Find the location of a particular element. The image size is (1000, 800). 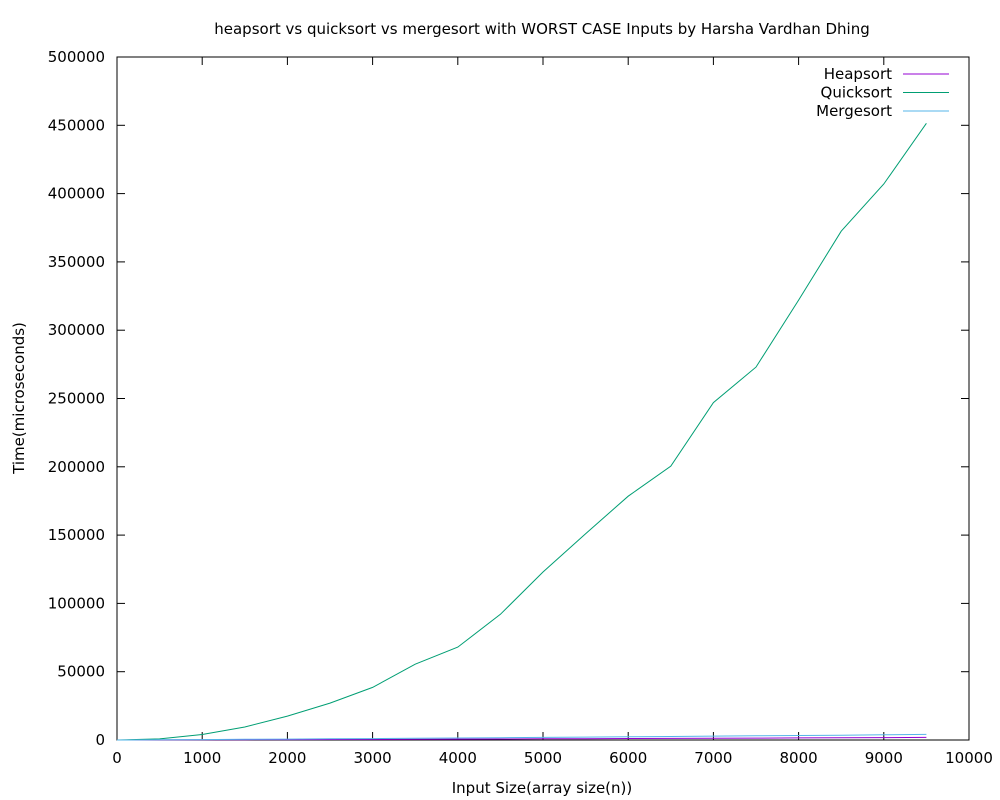

x-tick-label: 0 is located at coordinates (117, 758).